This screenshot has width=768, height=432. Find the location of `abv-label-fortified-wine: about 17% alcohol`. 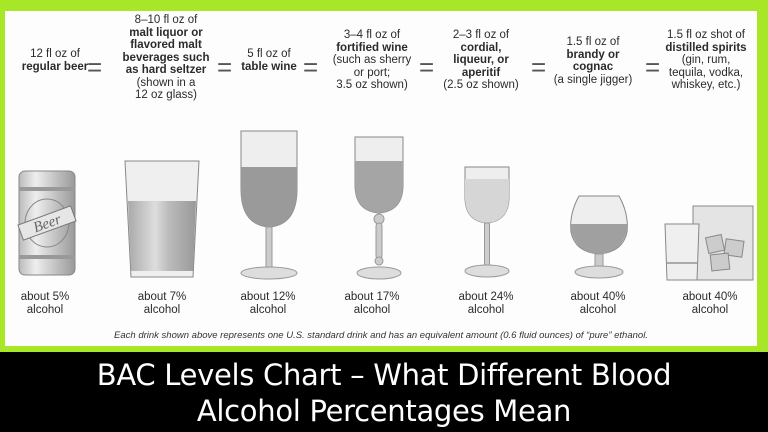

abv-label-fortified-wine: about 17% alcohol is located at coordinates (372, 303).